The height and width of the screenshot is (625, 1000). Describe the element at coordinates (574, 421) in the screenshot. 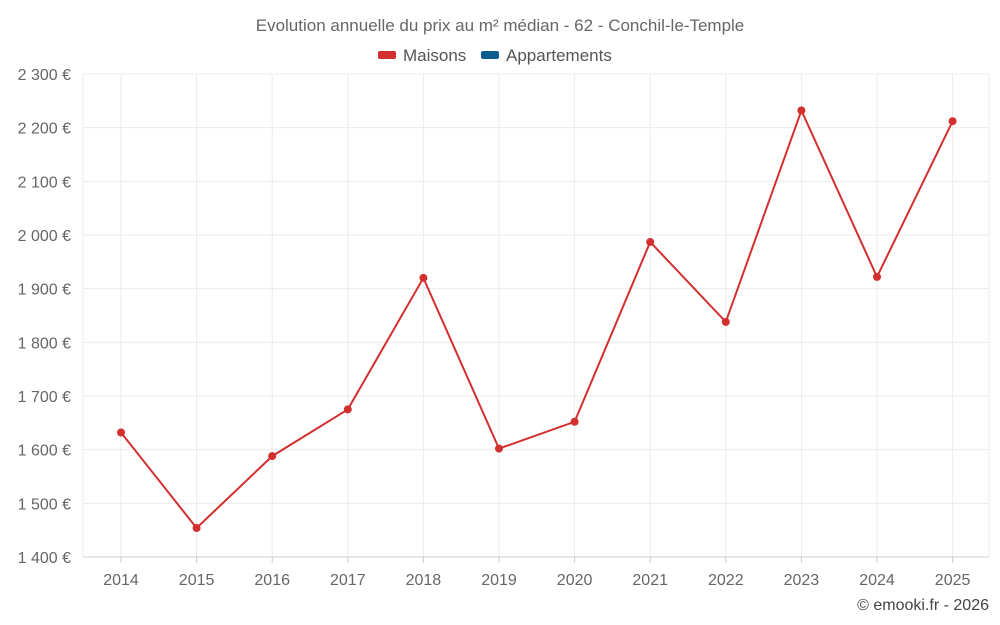

I see `data-point-maisons-2020` at that location.